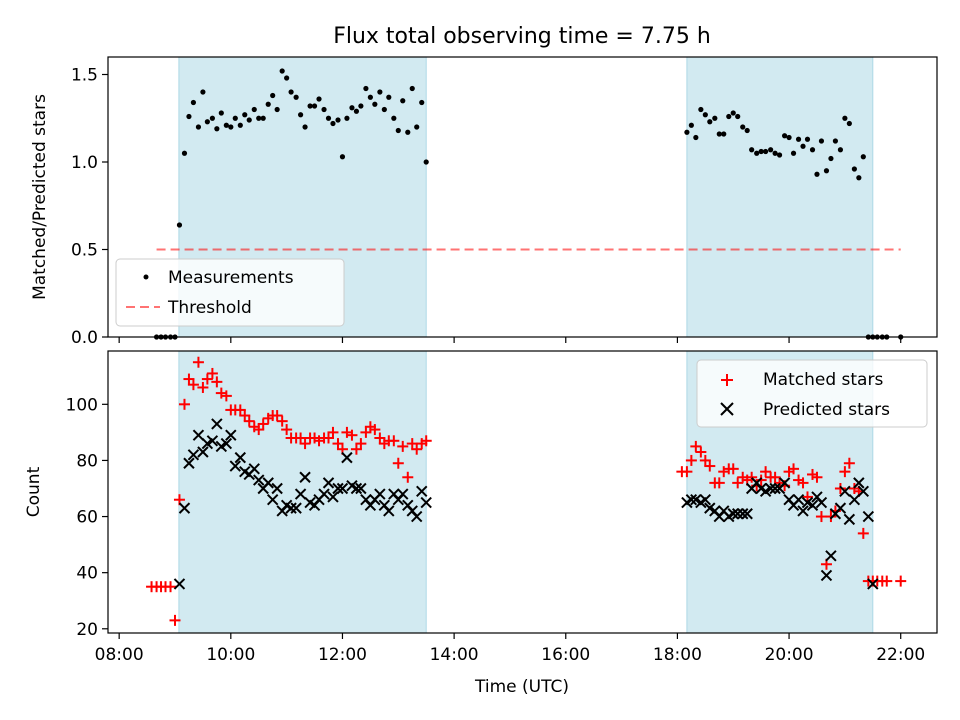 The width and height of the screenshot is (960, 720). I want to click on y-tick-label: 0.0, so click(84, 338).